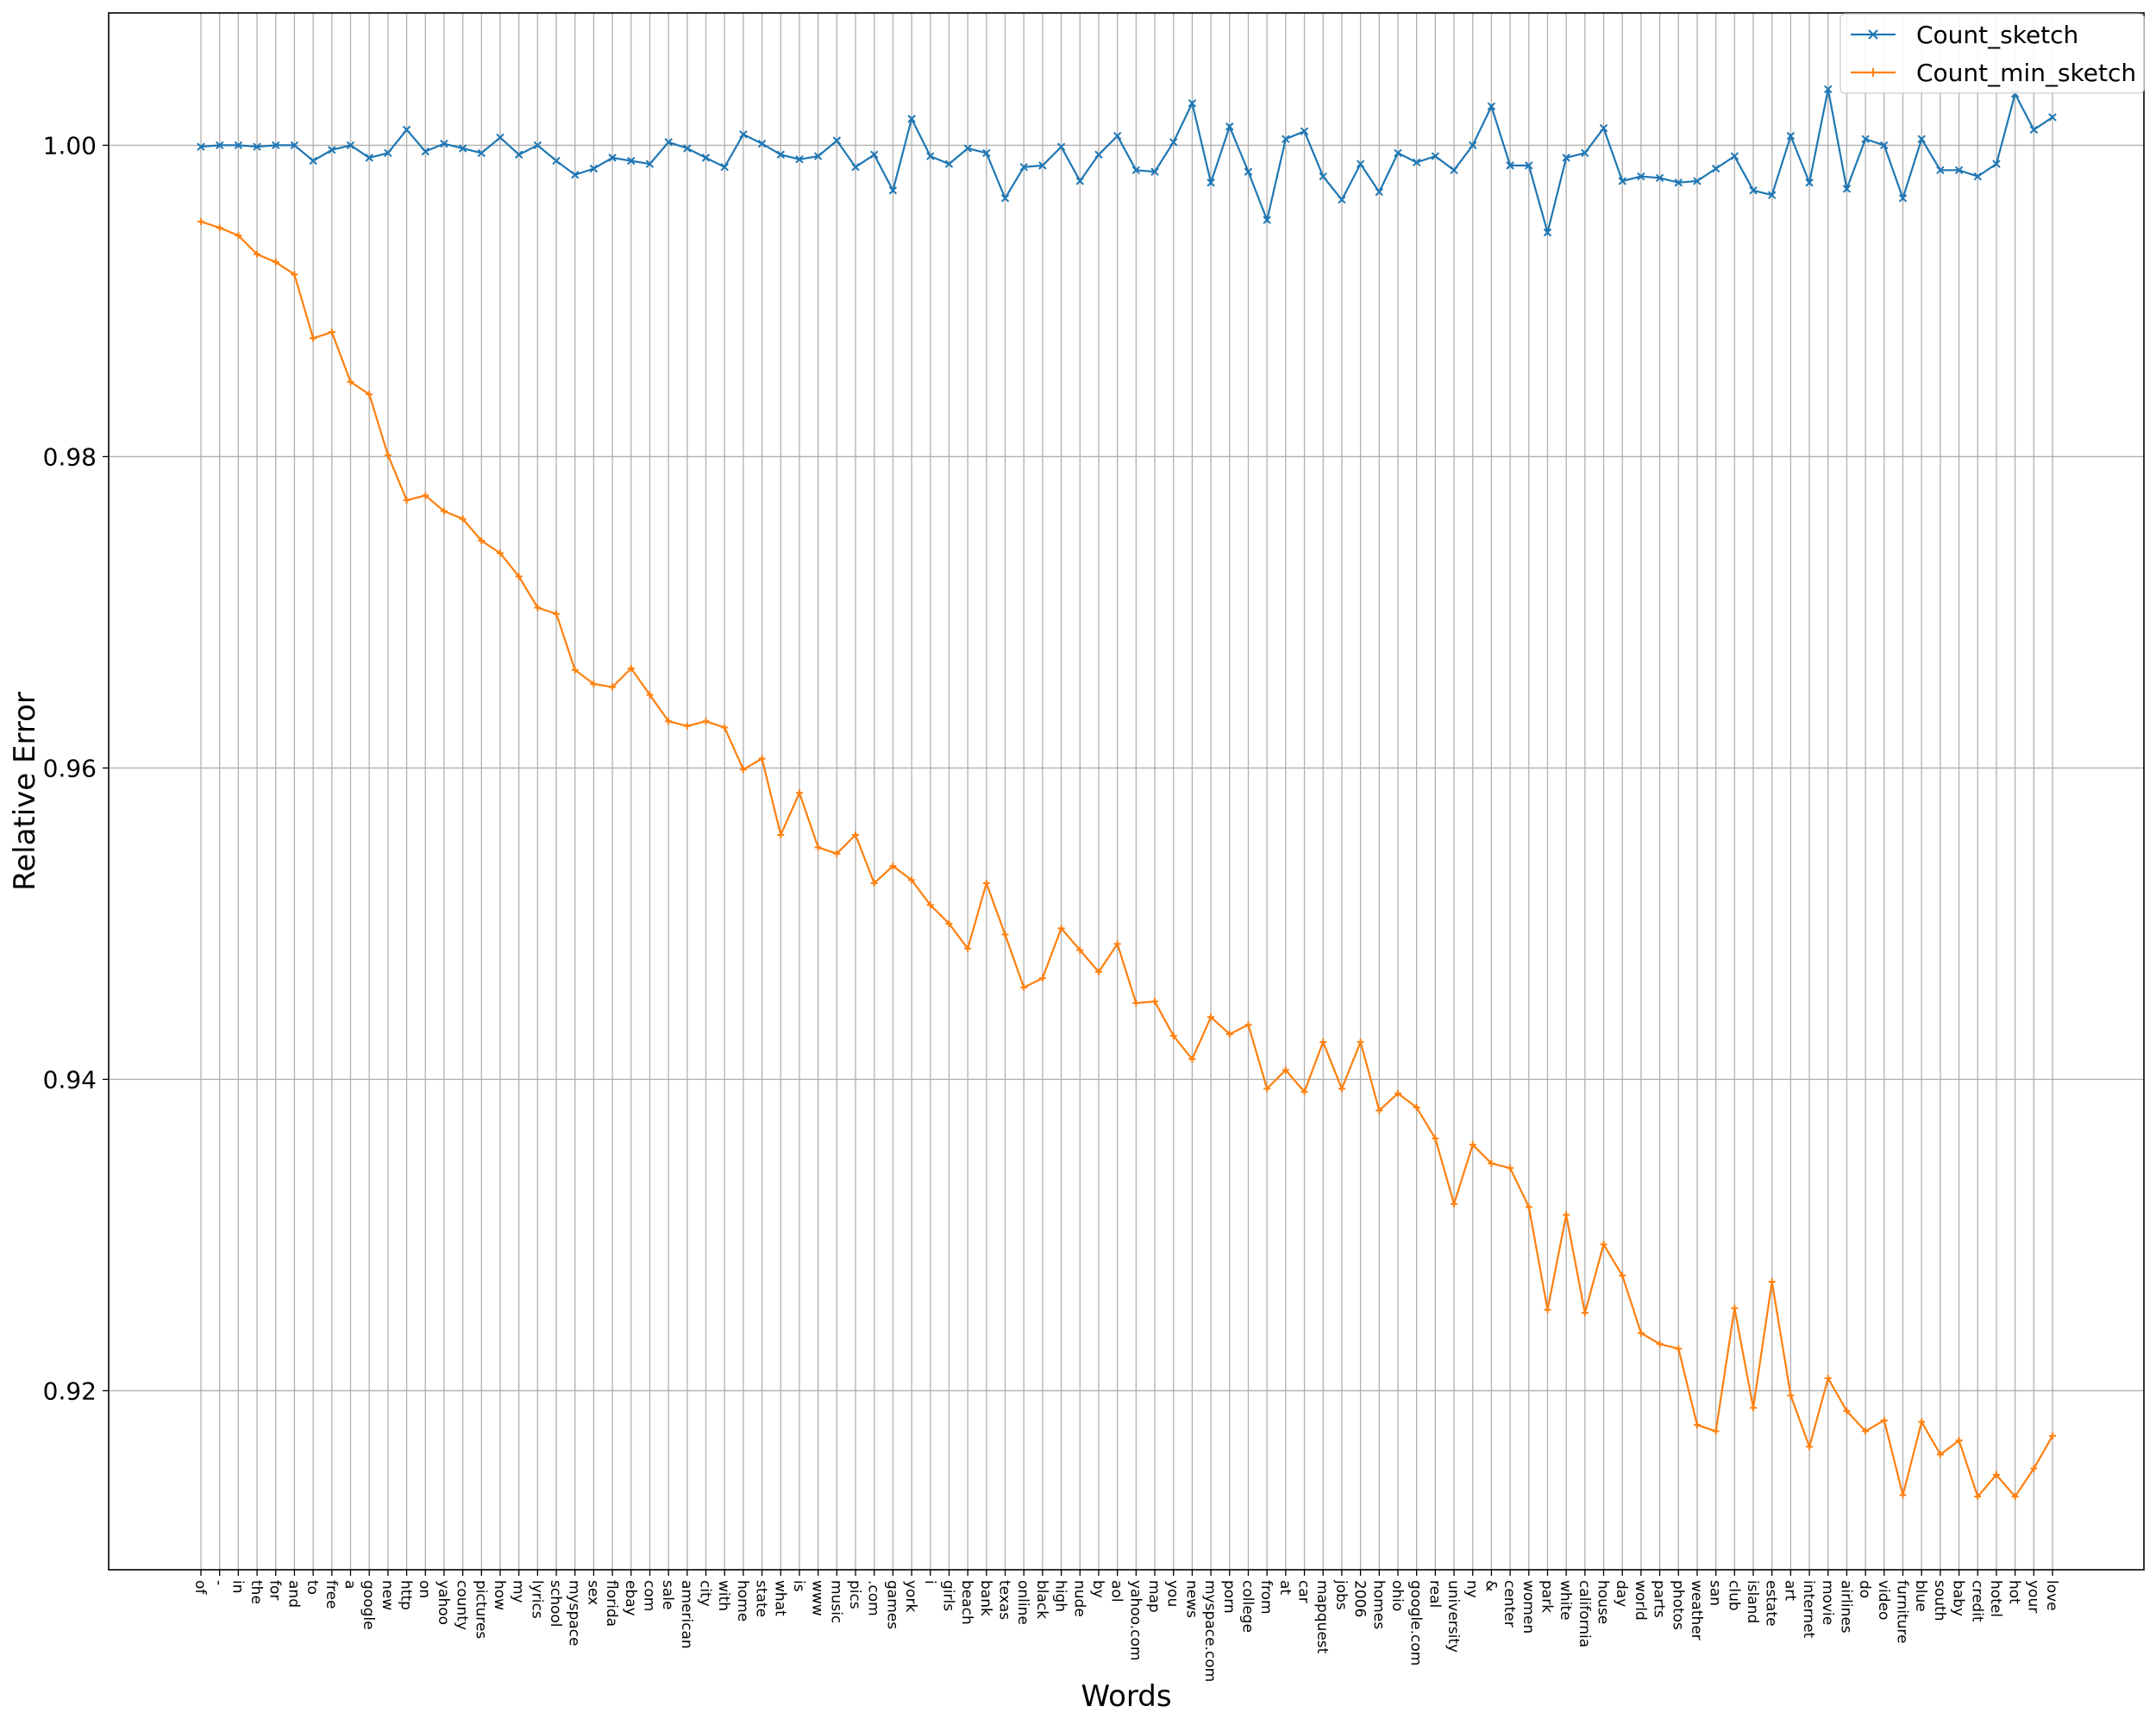 This screenshot has width=2156, height=1725. I want to click on x-tick-label: what, so click(779, 1598).